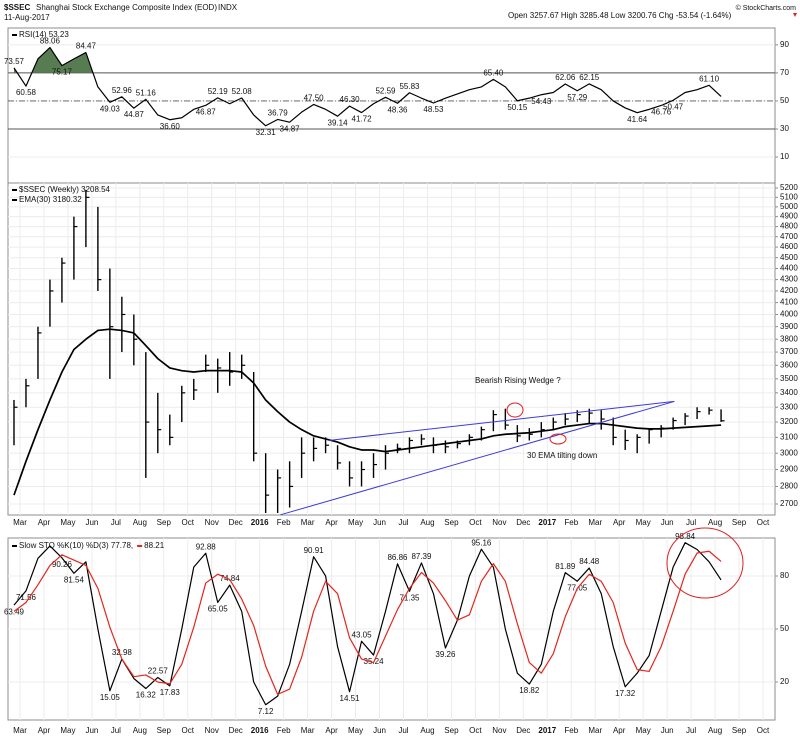 The height and width of the screenshot is (739, 800). What do you see at coordinates (789, 226) in the screenshot?
I see `y-tick-label: 4800` at bounding box center [789, 226].